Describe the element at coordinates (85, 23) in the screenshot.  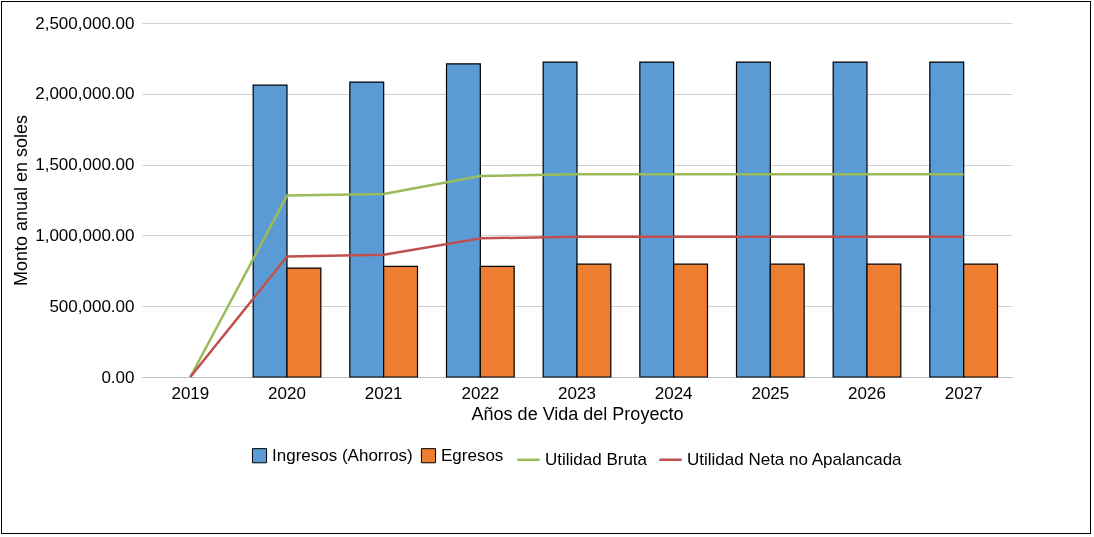
I see `y-tick-label: 2,500,000.00` at that location.